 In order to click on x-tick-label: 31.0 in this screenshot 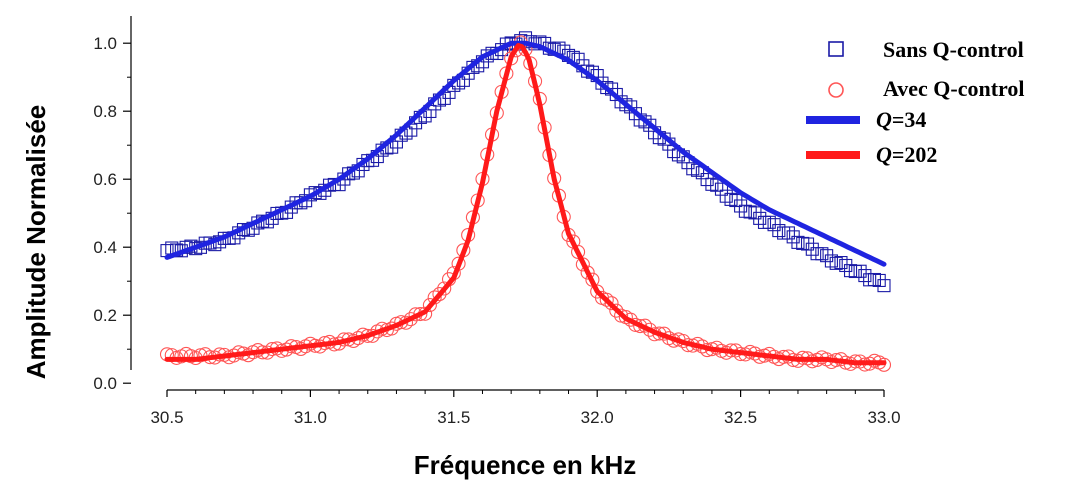, I will do `click(310, 417)`.